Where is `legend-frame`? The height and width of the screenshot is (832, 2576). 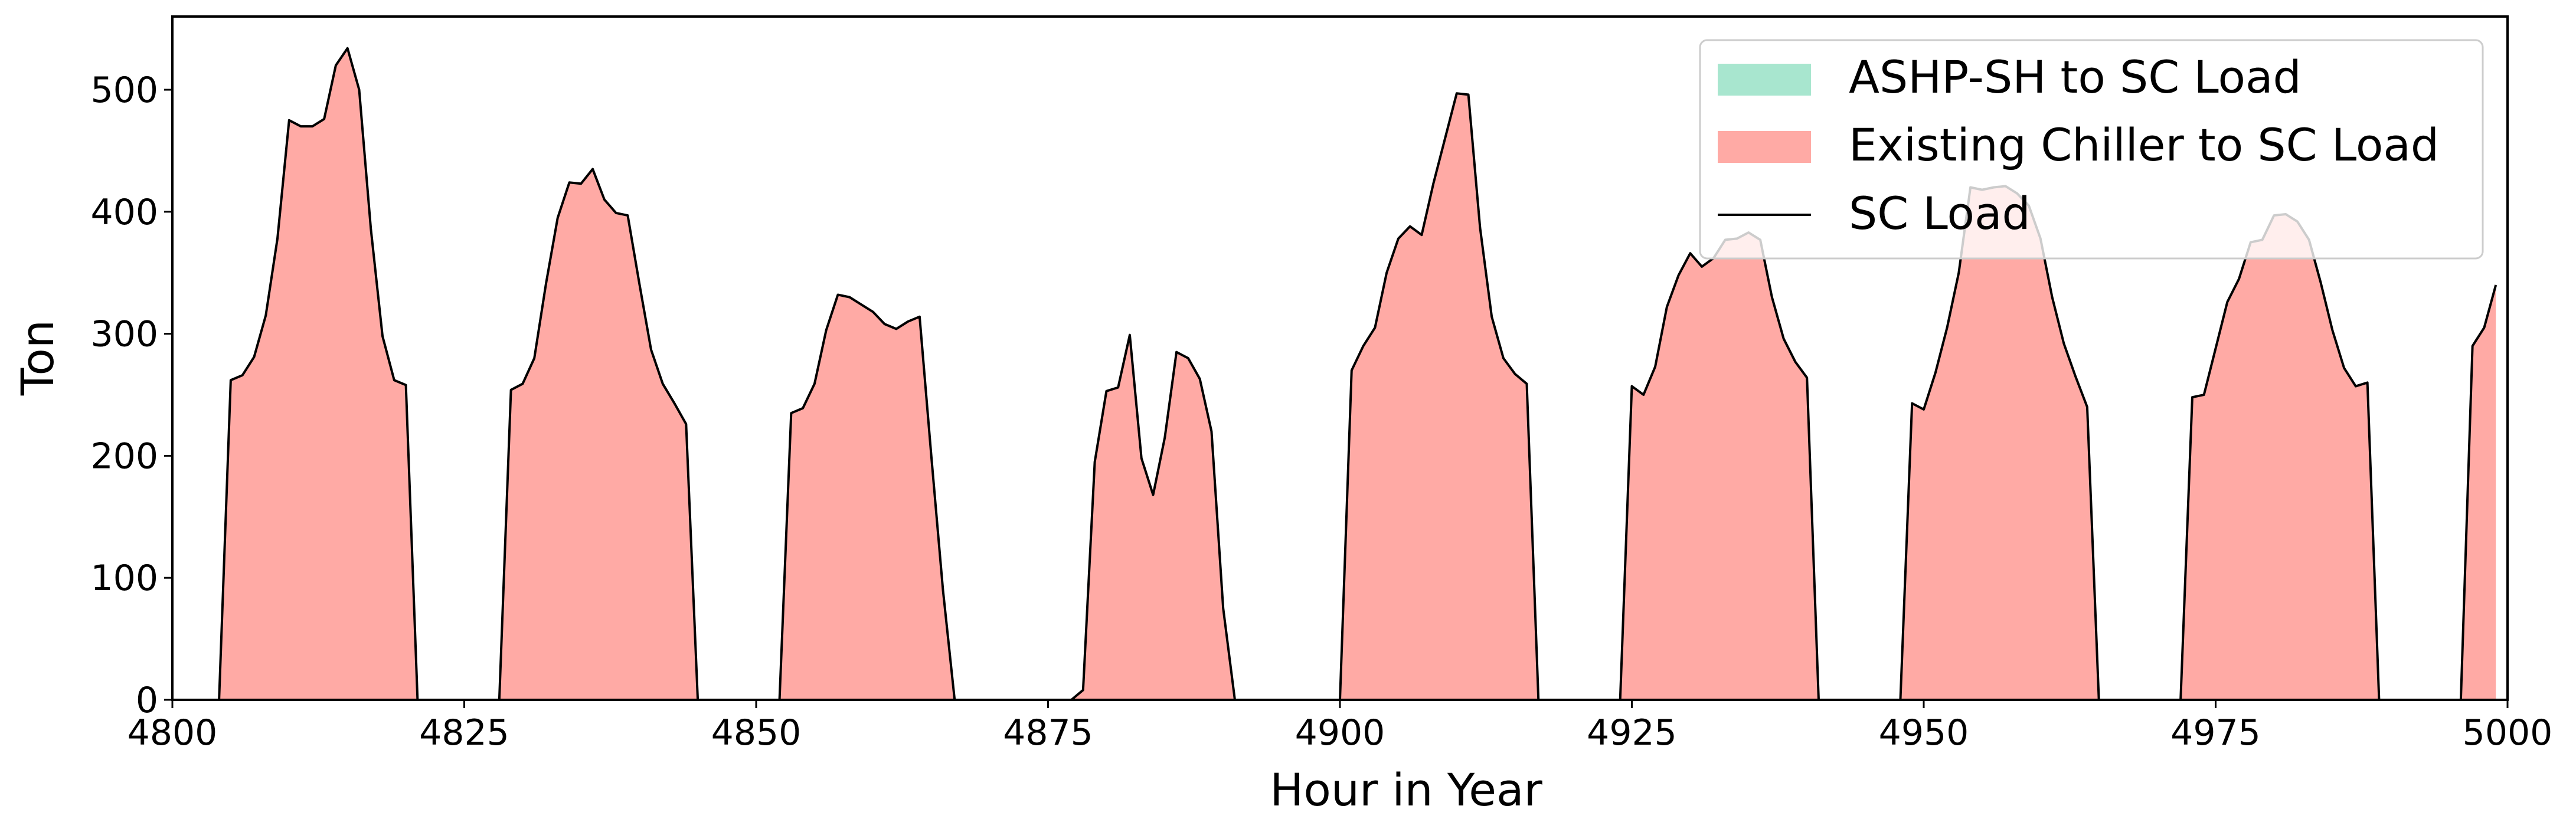 legend-frame is located at coordinates (2091, 149).